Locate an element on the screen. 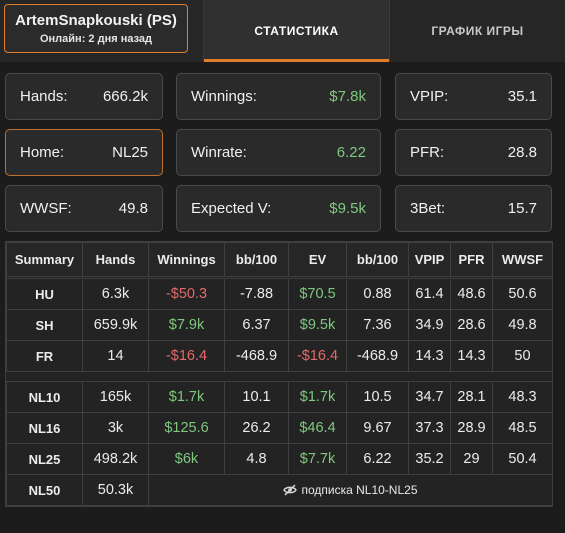 The width and height of the screenshot is (565, 533). ev-bb100-cell: 10.5 is located at coordinates (377, 397).